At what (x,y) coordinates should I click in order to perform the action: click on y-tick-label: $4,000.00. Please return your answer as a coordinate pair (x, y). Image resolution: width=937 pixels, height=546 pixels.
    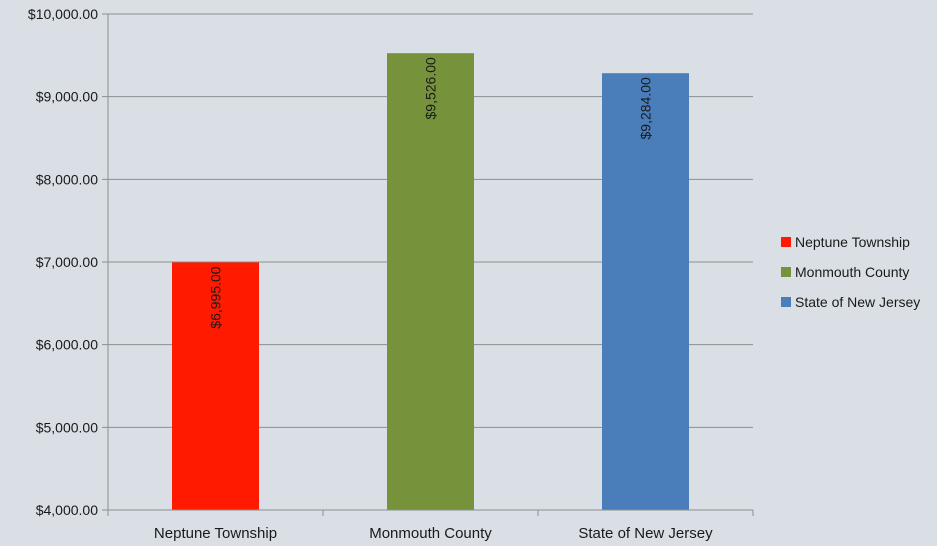
    Looking at the image, I should click on (67, 510).